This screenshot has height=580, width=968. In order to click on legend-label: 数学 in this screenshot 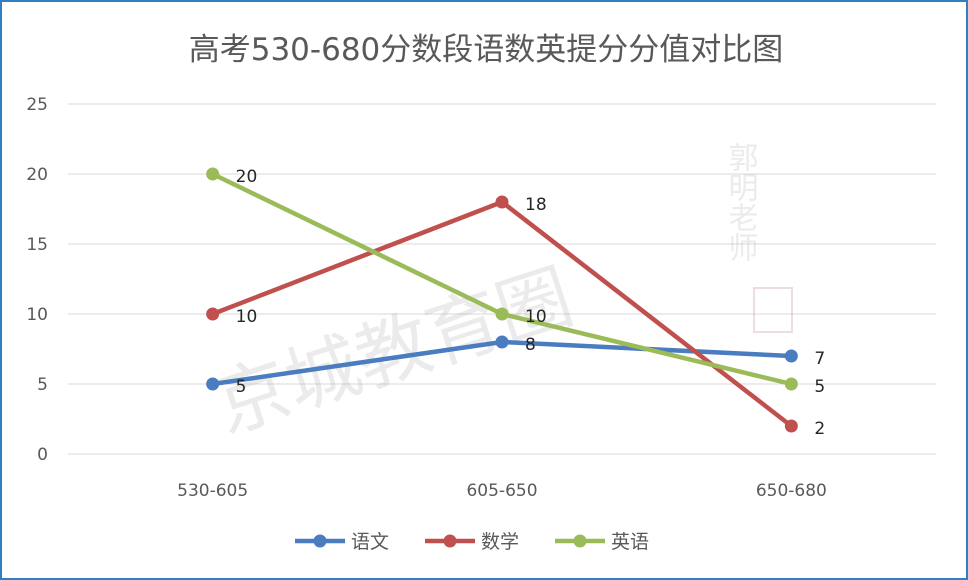, I will do `click(500, 542)`.